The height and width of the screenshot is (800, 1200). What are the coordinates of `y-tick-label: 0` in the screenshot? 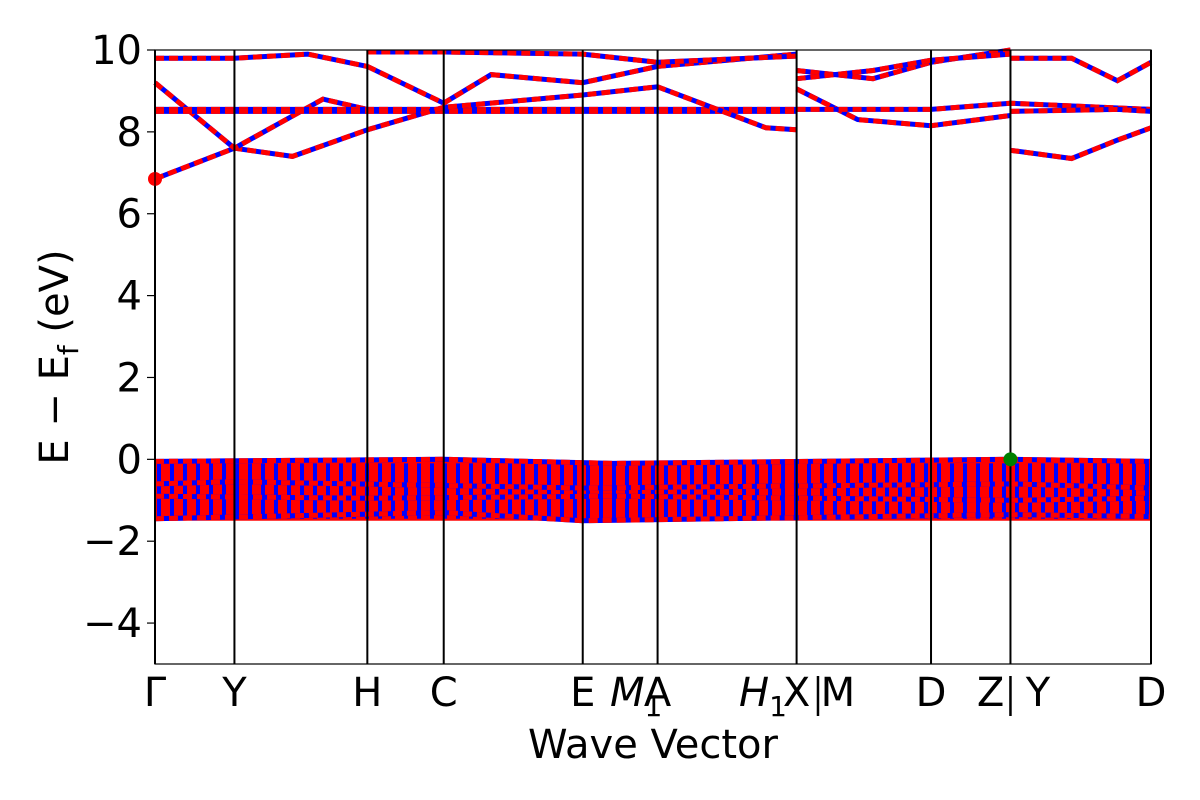 It's located at (129, 460).